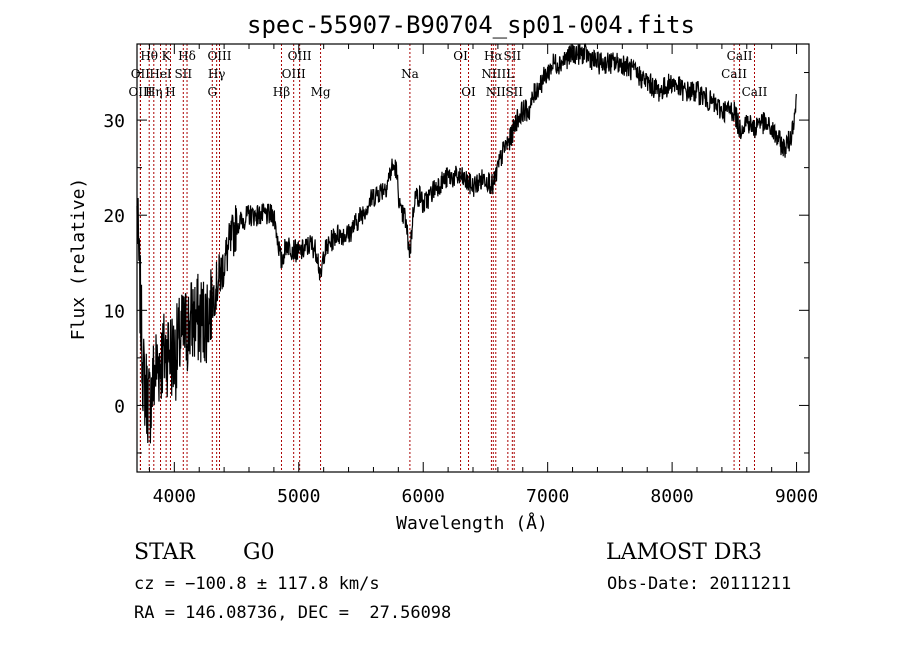  Describe the element at coordinates (493, 56) in the screenshot. I see `line-marker-label: Hα` at that location.